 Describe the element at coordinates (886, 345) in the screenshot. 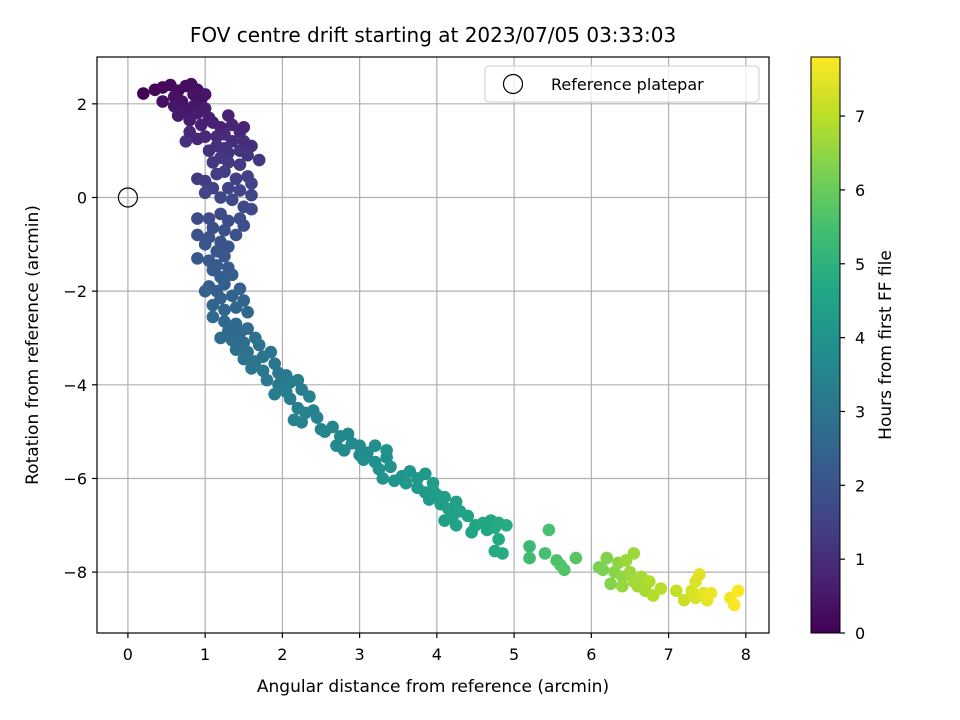

I see `colorbar-label: Hours from first FF file` at that location.